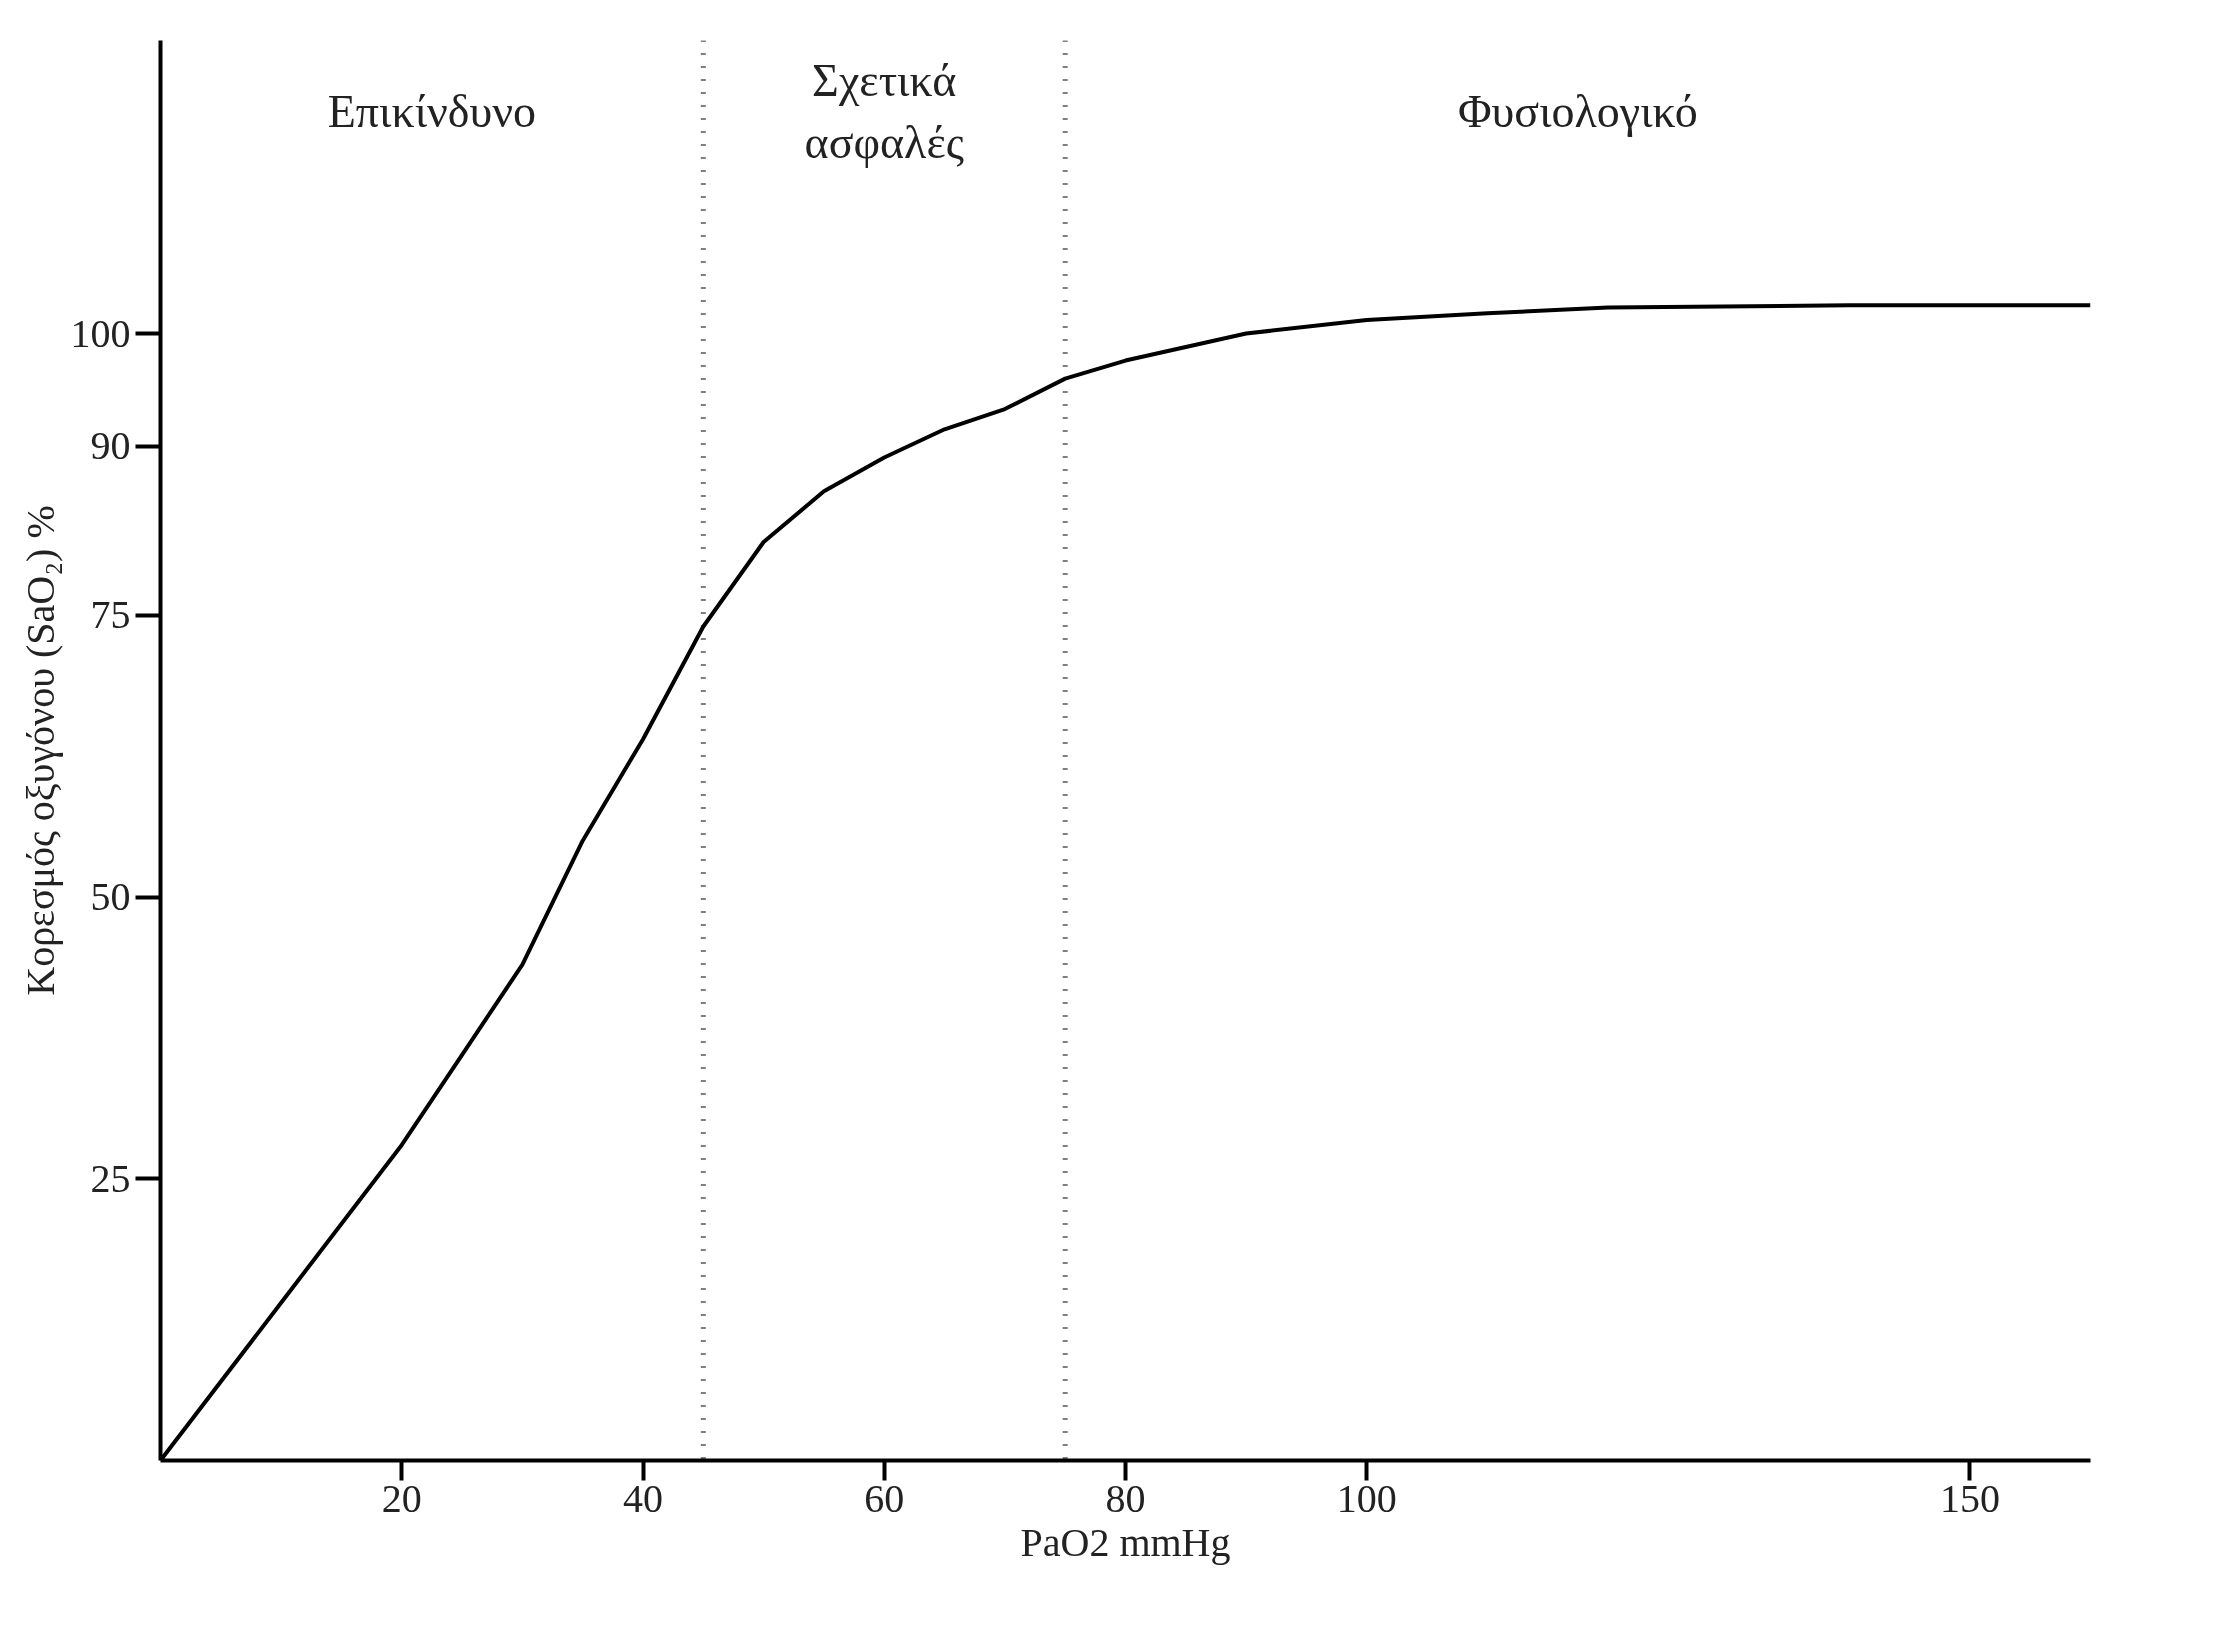  What do you see at coordinates (1125, 1498) in the screenshot?
I see `x-tick-label: 80` at bounding box center [1125, 1498].